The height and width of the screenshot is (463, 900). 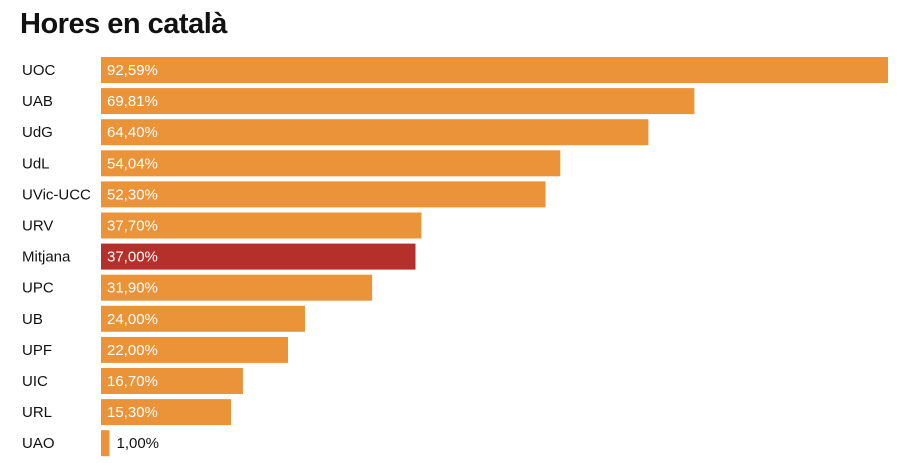 I want to click on value-label-uab: 69,81%, so click(x=132, y=101).